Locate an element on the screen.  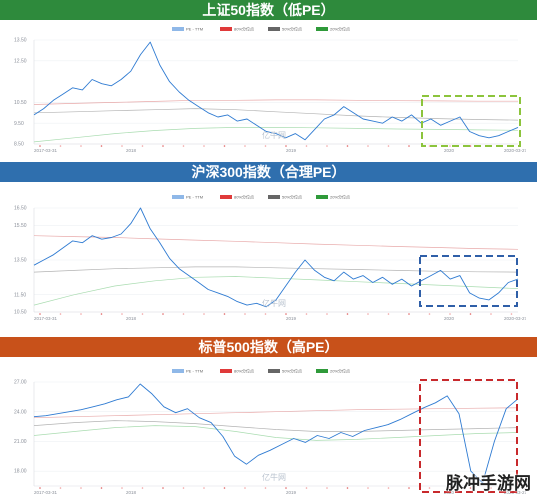
y-tick-label: 9.50 is located at coordinates (19, 124).